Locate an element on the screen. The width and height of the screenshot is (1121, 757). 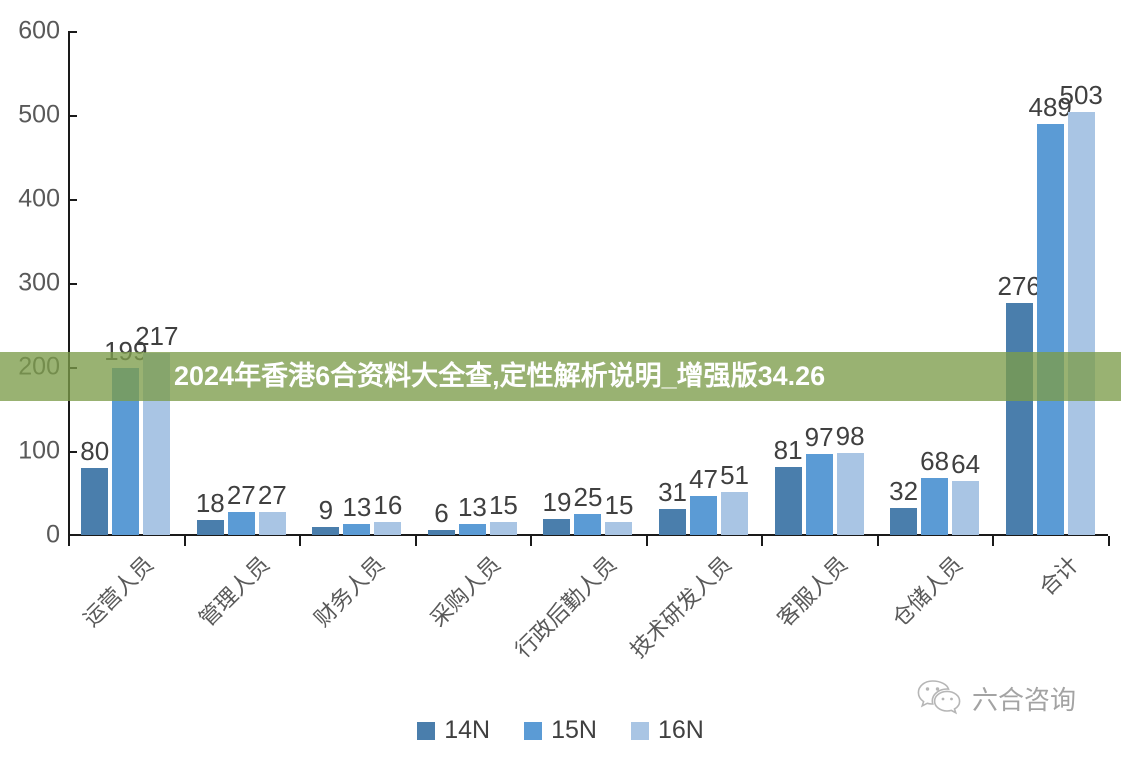
bar-value-label: 489 is located at coordinates (1050, 107).